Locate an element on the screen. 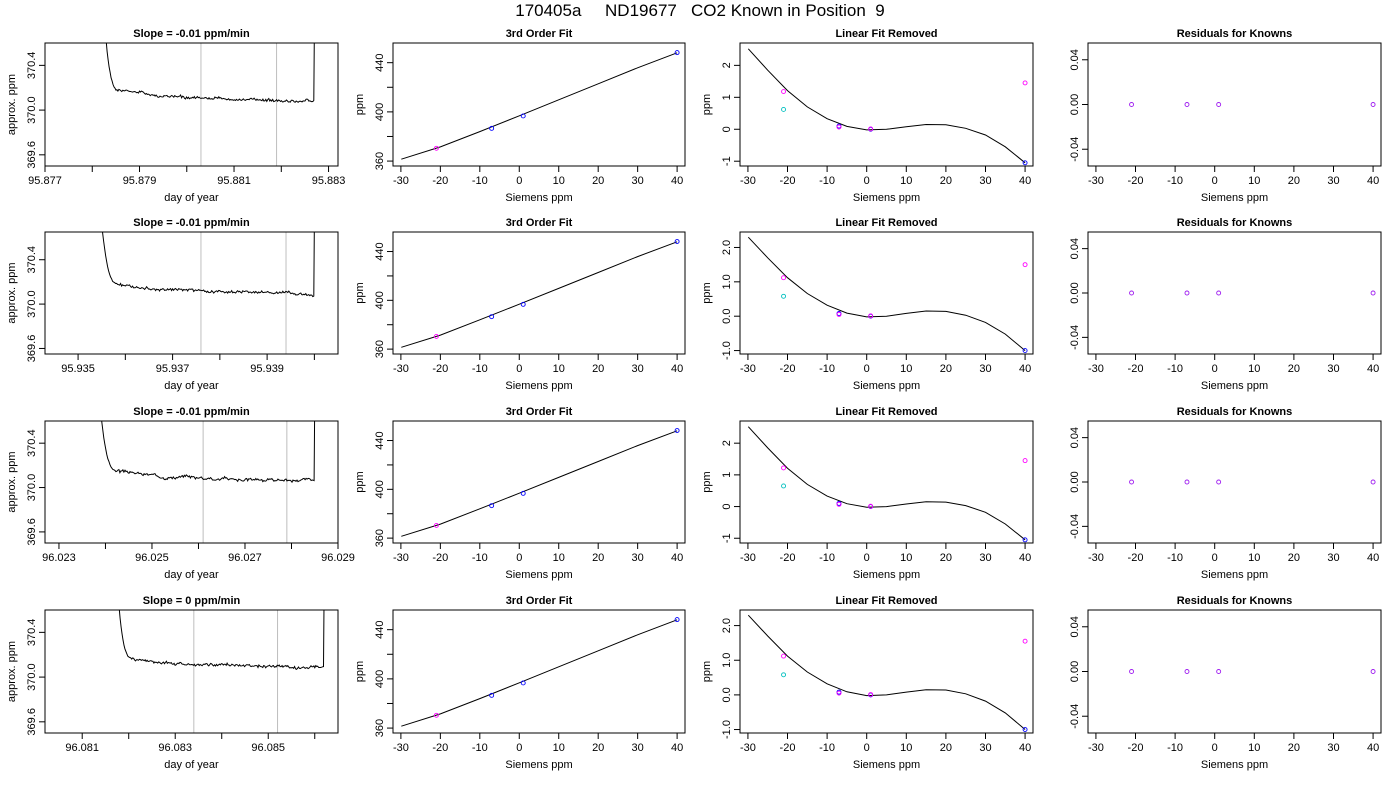 The width and height of the screenshot is (1400, 800). y-tick-label: 0.00 is located at coordinates (1075, 292).